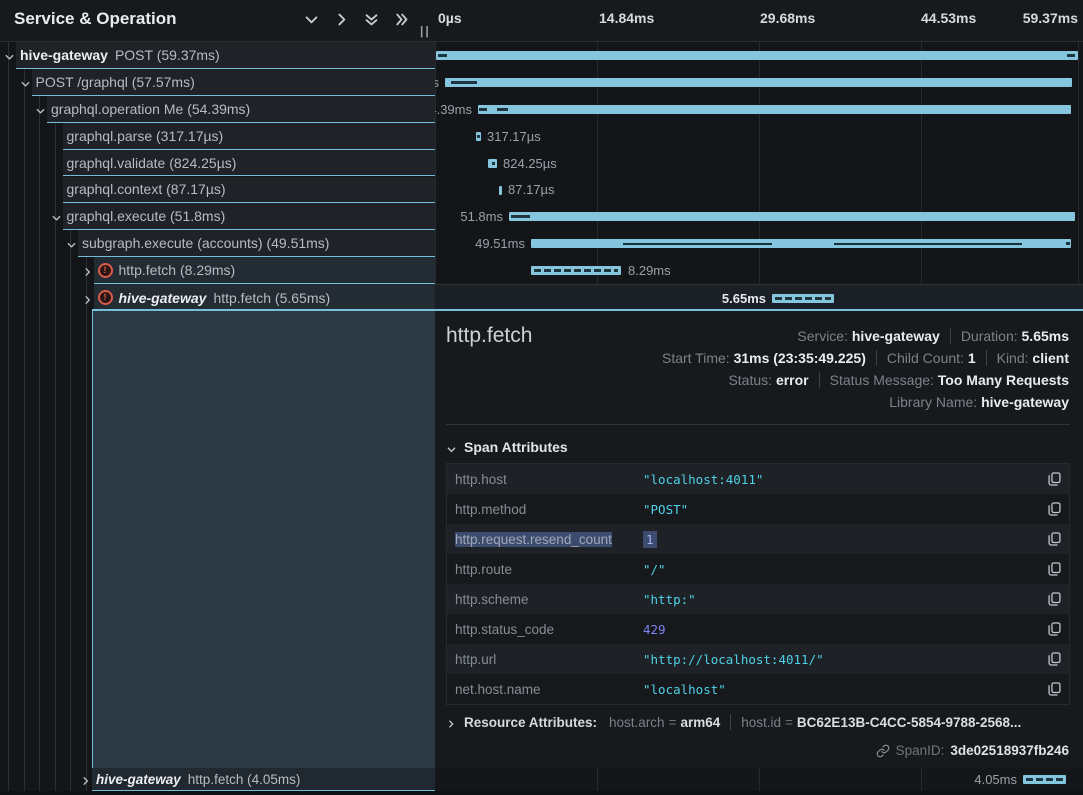 The width and height of the screenshot is (1083, 795). What do you see at coordinates (758, 689) in the screenshot?
I see `attribute-row: net.host.name "localhost"` at bounding box center [758, 689].